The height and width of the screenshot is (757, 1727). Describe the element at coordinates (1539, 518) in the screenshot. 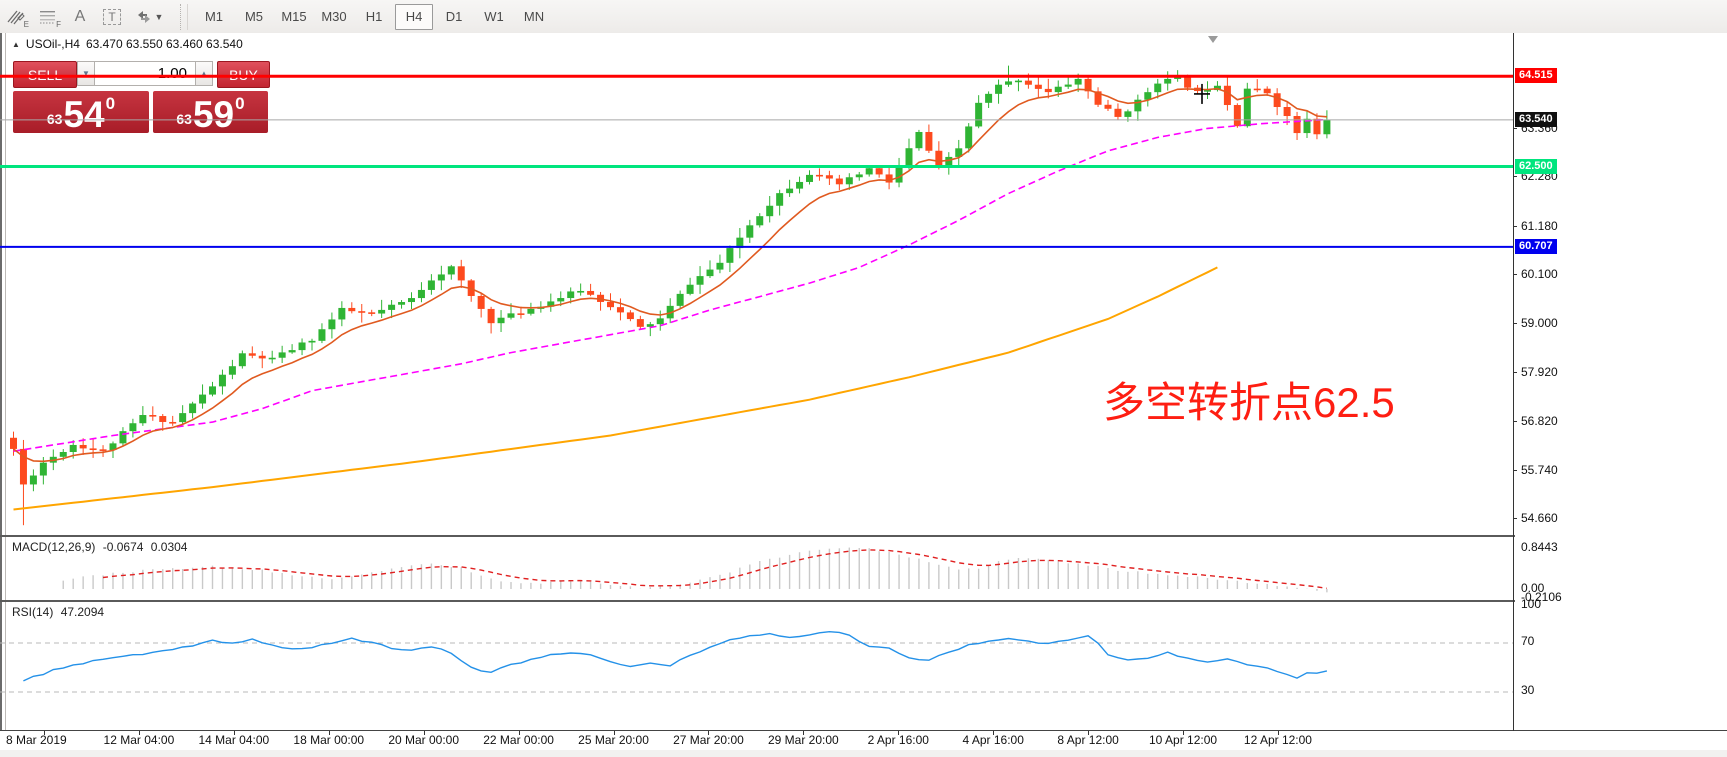

I see `price-tick-label: 54.660` at that location.